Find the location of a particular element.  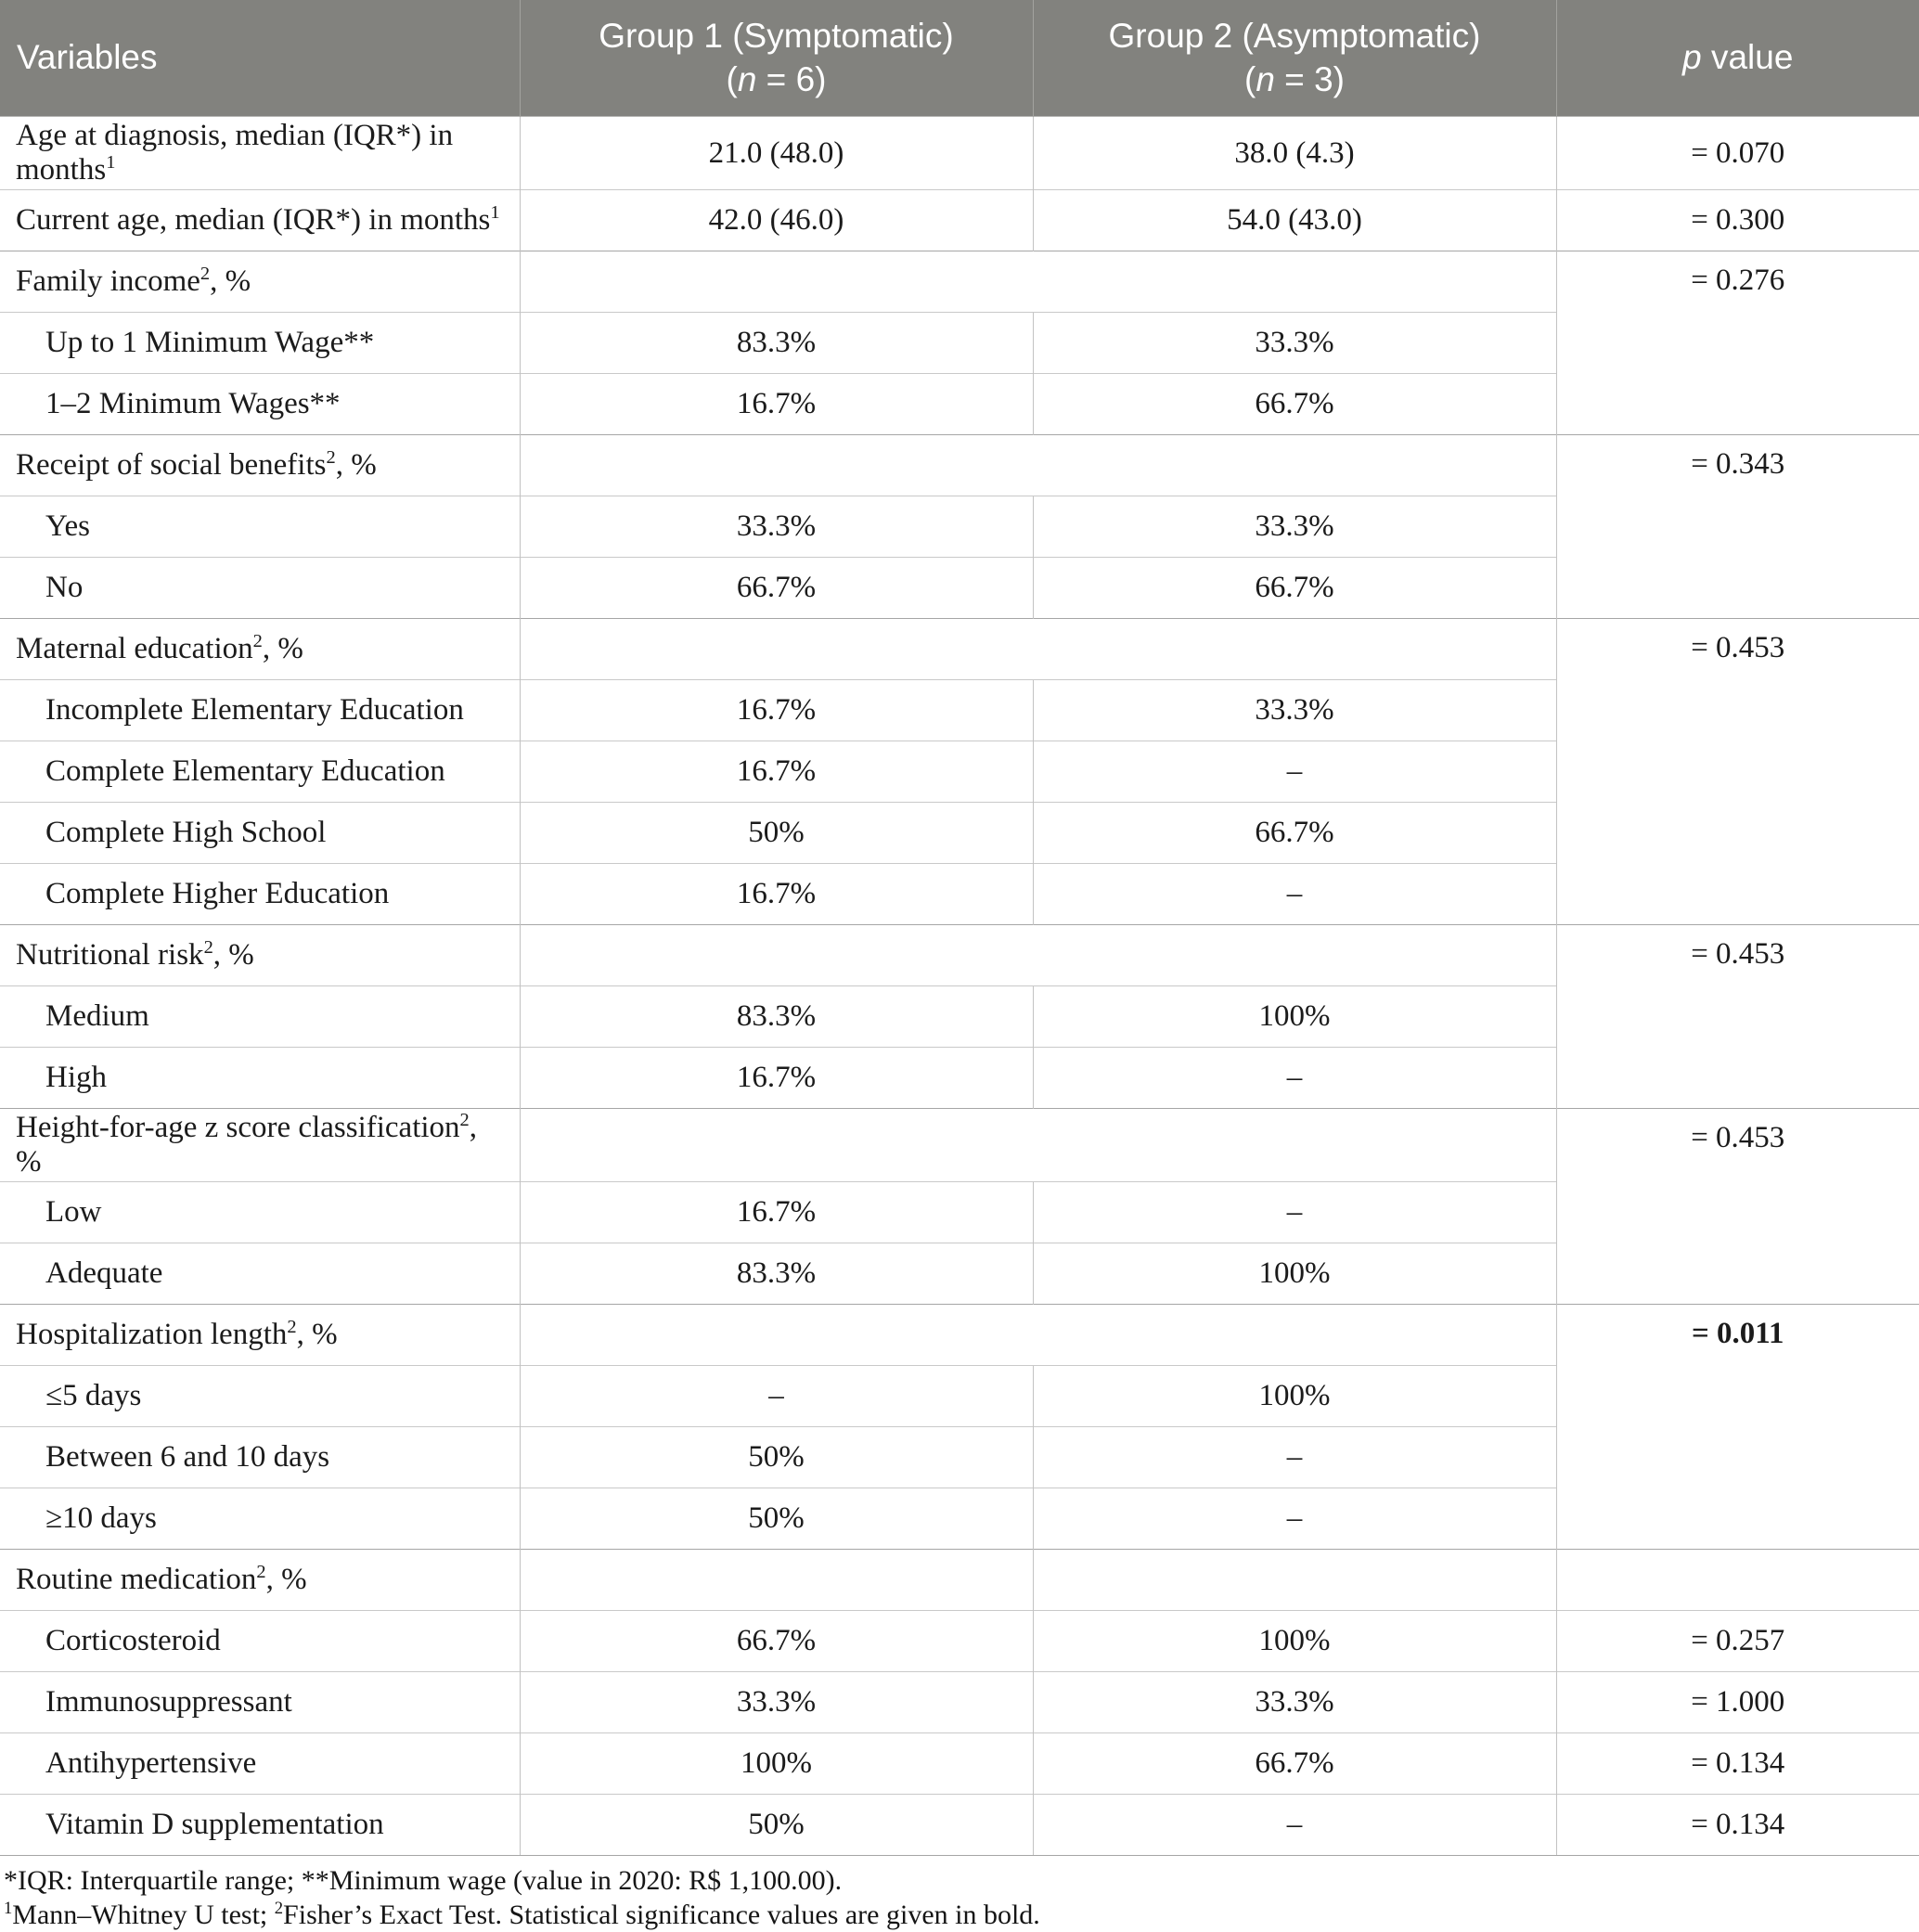

cell-pvalue-empty is located at coordinates (1737, 1580).